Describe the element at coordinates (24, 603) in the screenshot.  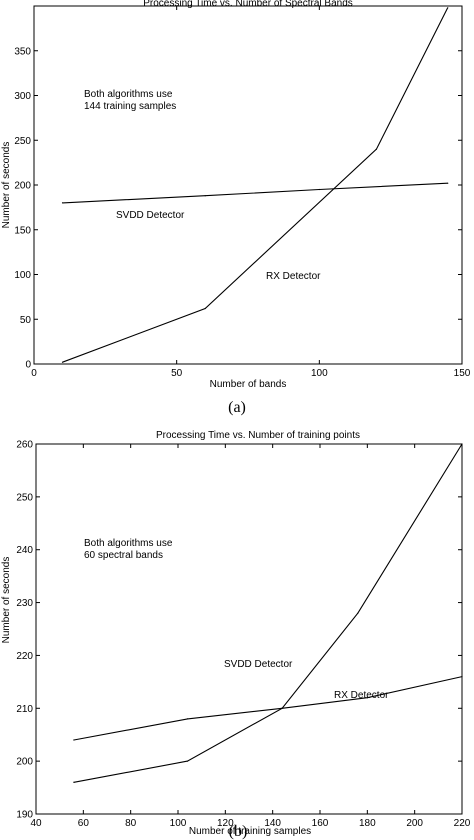
I see `y-tick-label: 230` at that location.